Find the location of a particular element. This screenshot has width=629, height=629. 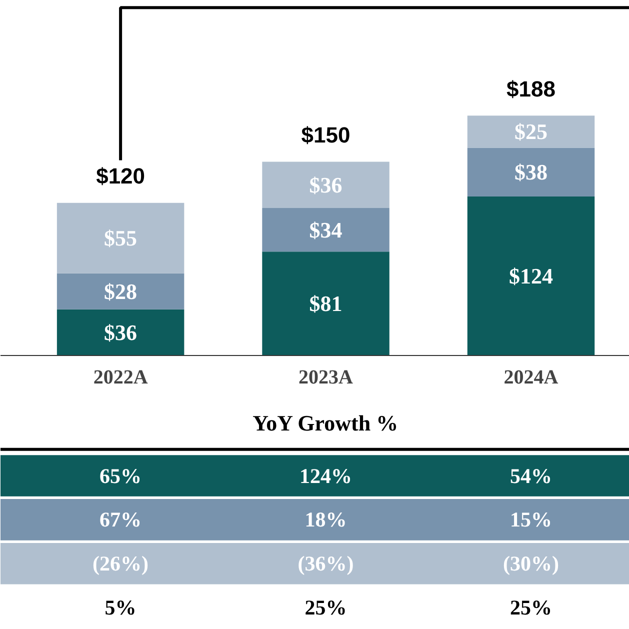

data-label: $55 is located at coordinates (121, 238).